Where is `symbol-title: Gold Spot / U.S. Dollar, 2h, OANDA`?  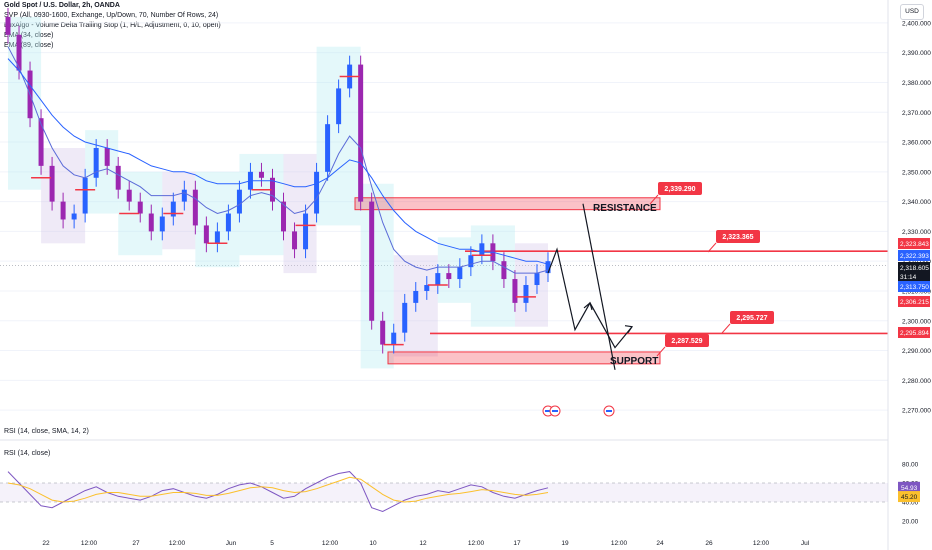 symbol-title: Gold Spot / U.S. Dollar, 2h, OANDA is located at coordinates (62, 5).